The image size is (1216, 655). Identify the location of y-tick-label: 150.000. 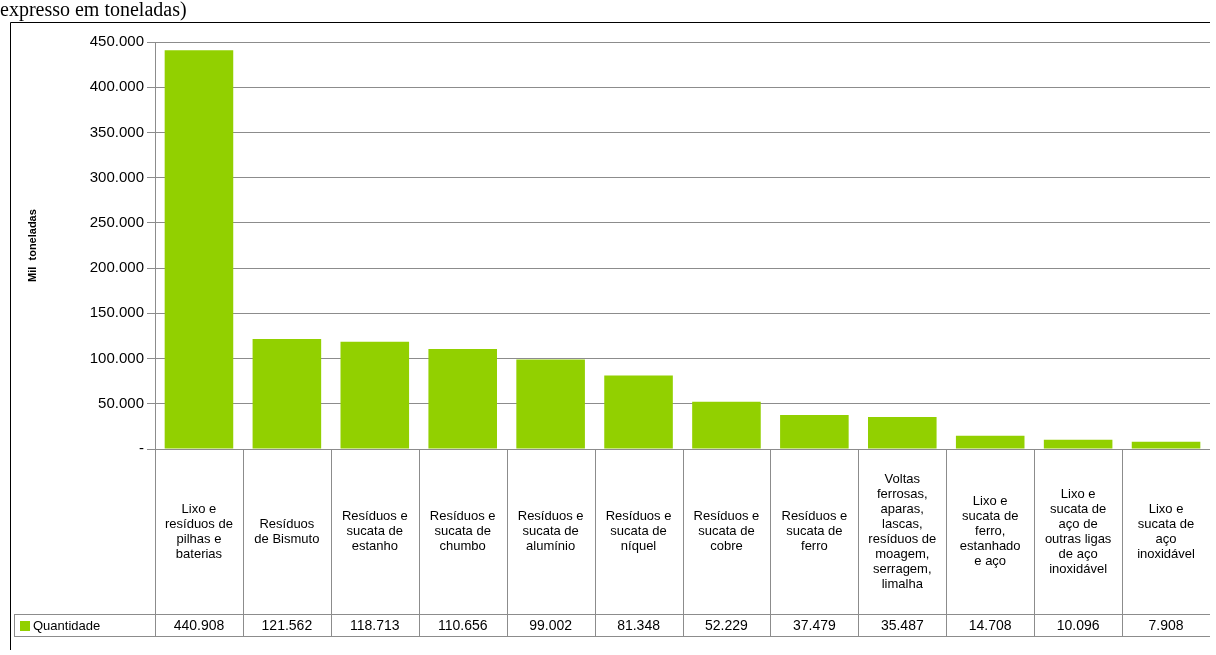
(116, 312).